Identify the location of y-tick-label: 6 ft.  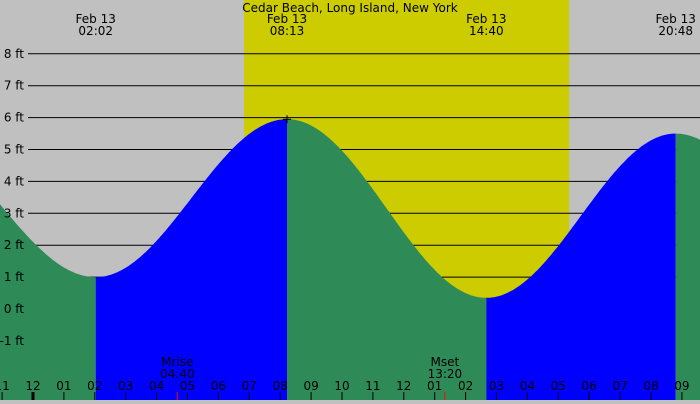
(14, 118).